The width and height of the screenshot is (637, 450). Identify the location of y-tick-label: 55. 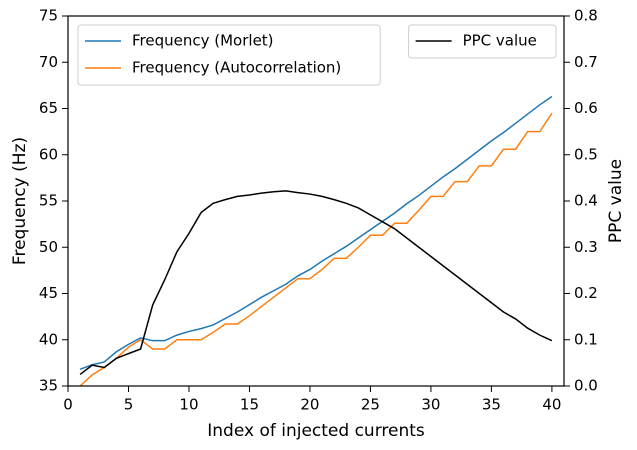
(48, 201).